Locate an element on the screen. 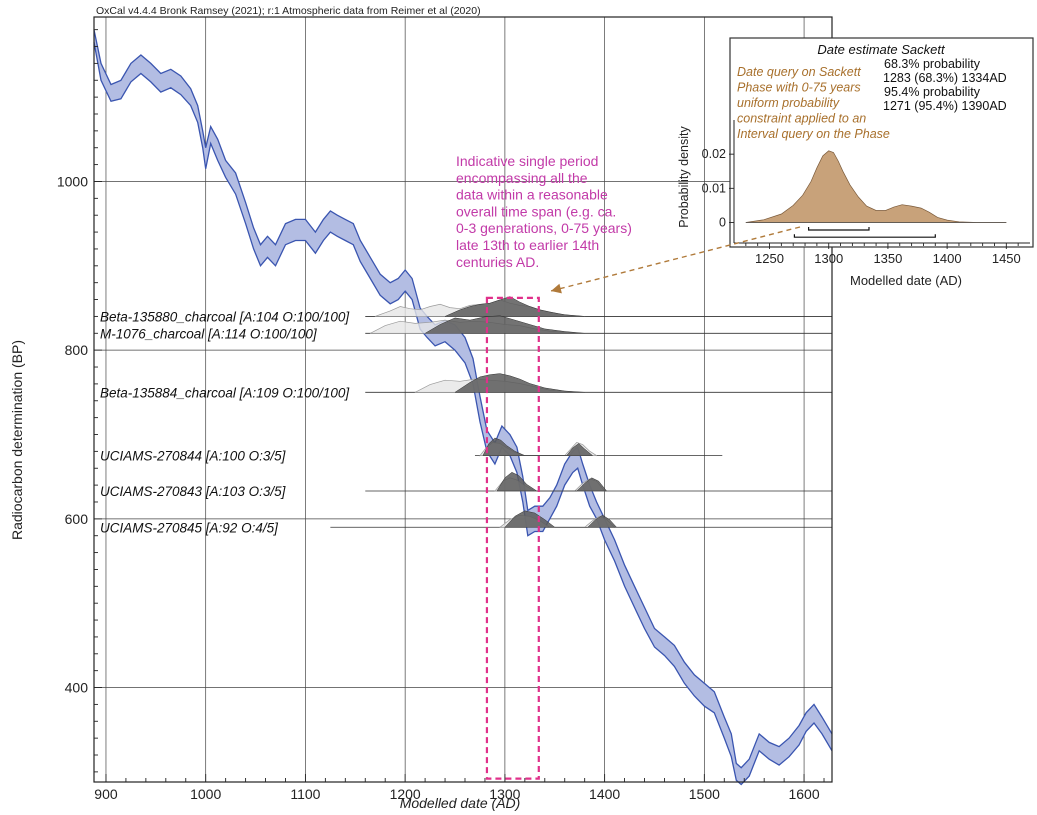 This screenshot has width=1037, height=815. annotation-line: encompassing all the is located at coordinates (522, 178).